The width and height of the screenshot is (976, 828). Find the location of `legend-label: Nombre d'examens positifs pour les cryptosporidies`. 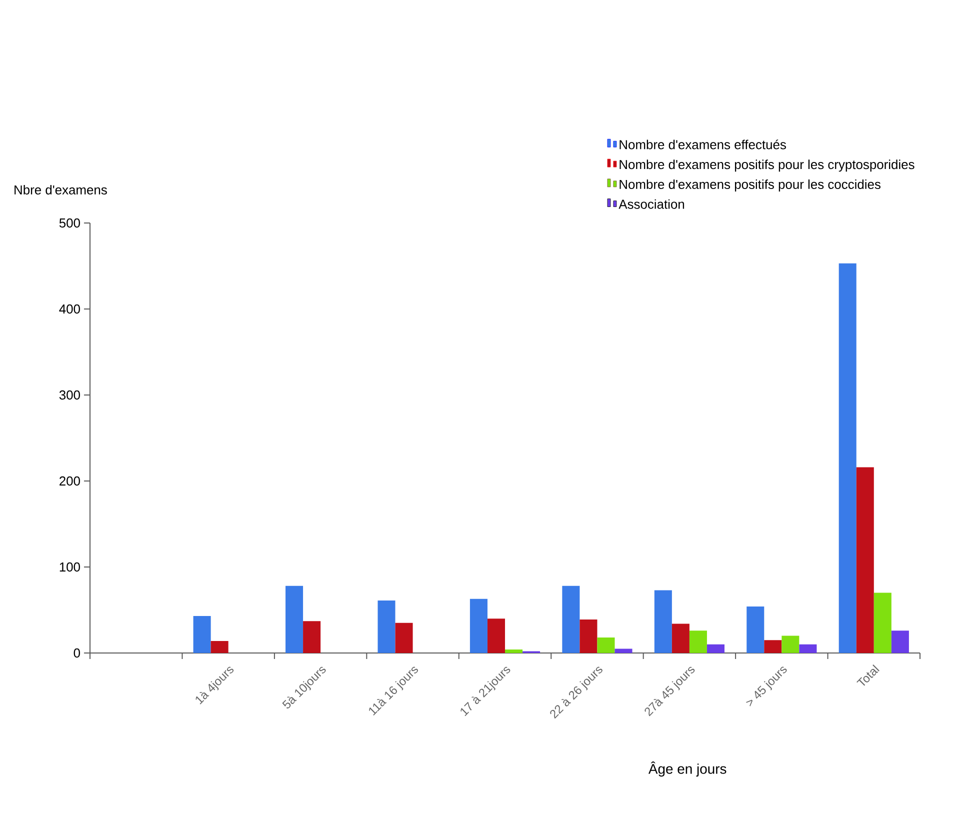

legend-label: Nombre d'examens positifs pour les cryptosporidies is located at coordinates (767, 166).